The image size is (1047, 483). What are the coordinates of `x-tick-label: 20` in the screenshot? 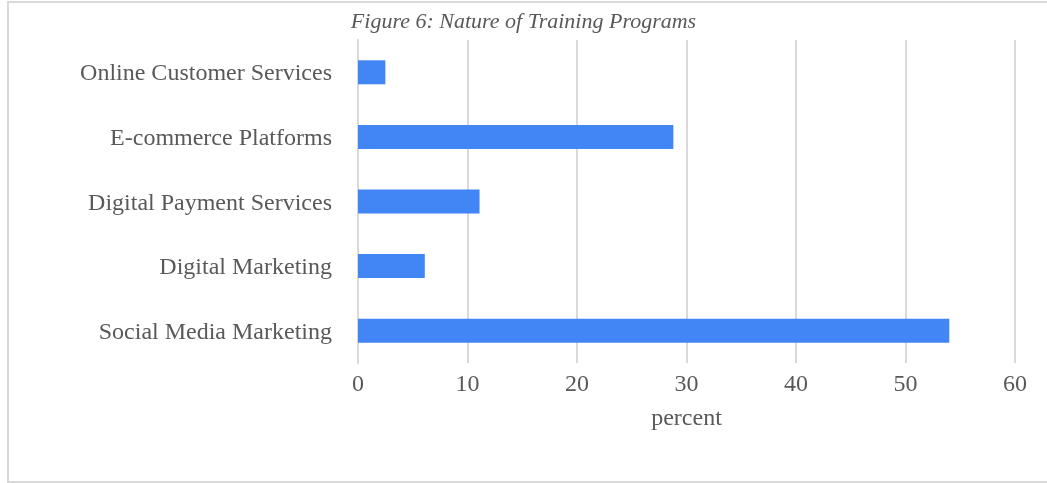 It's located at (577, 383).